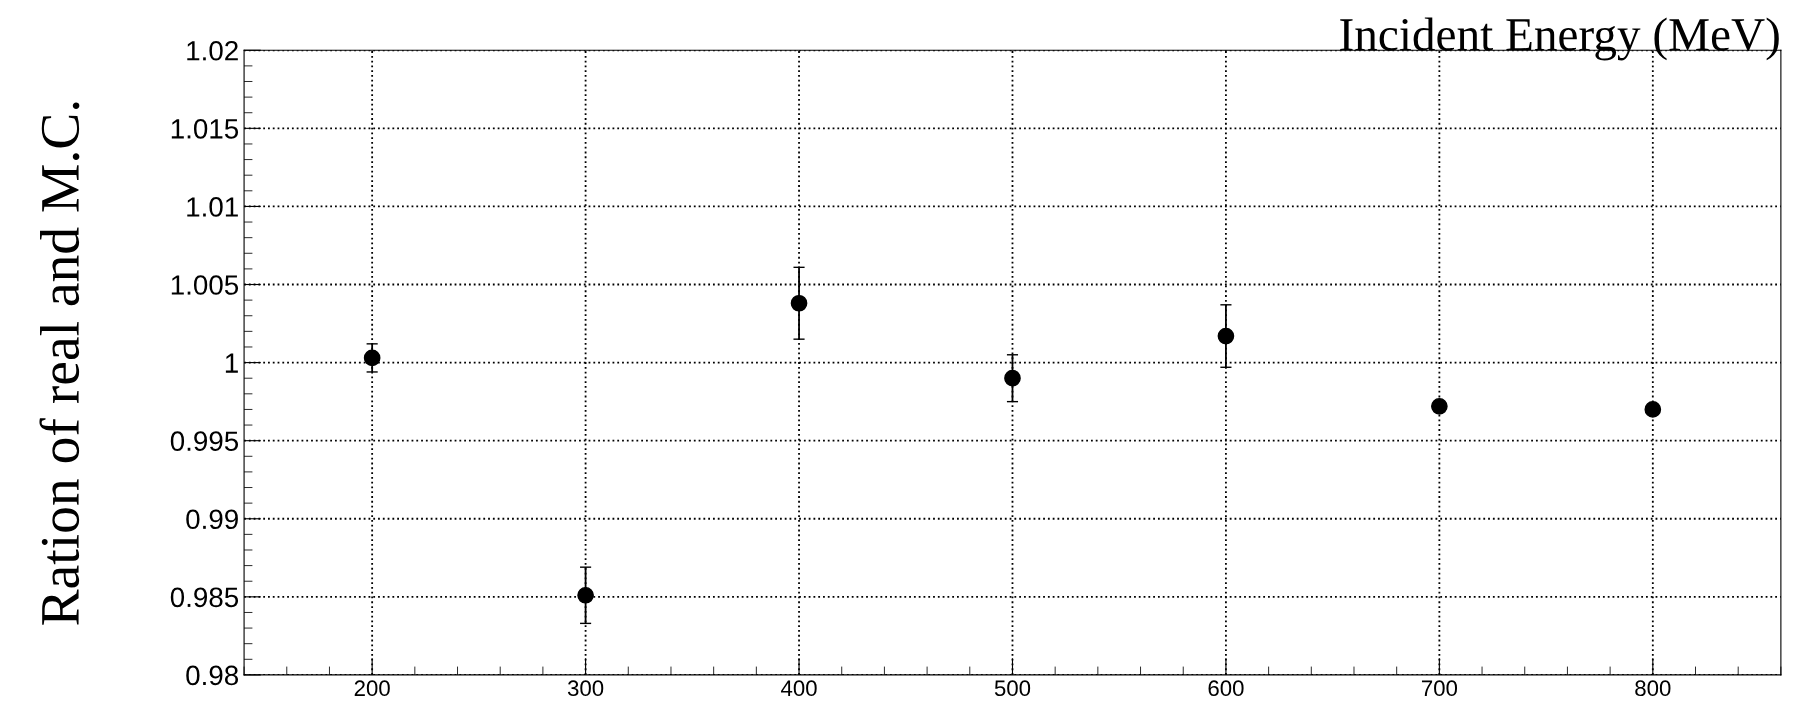 This screenshot has height=718, width=1808. Describe the element at coordinates (1439, 688) in the screenshot. I see `x-tick-label: 700` at that location.